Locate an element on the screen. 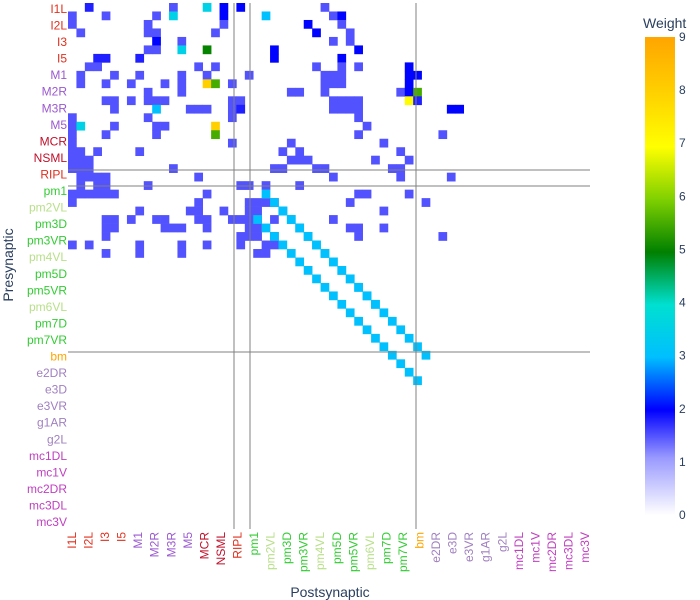 Image resolution: width=700 pixels, height=600 pixels. x-tick-label: I1L is located at coordinates (72, 540).